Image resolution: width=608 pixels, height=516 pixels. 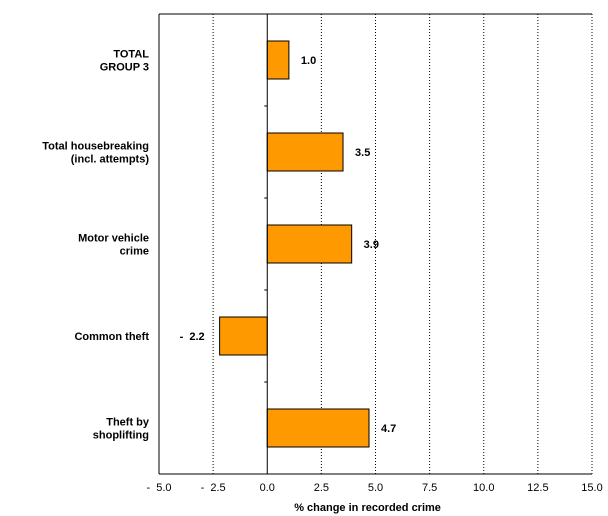 I want to click on x-tick-label: - 5.0, so click(x=158, y=488).